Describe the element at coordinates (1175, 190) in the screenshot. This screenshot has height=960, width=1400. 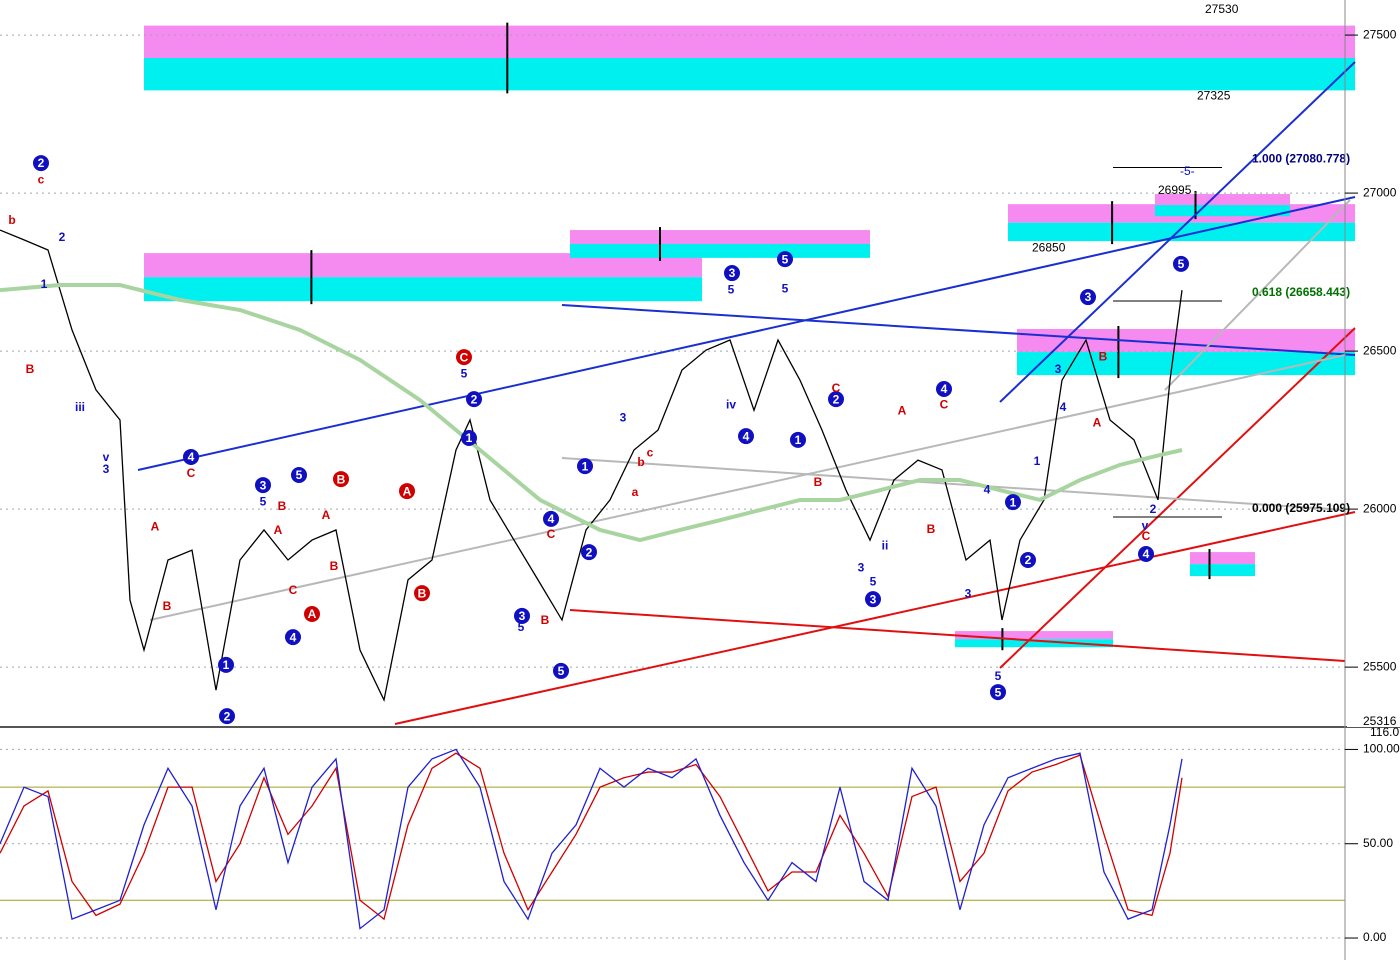
I see `price-label: 26995` at that location.